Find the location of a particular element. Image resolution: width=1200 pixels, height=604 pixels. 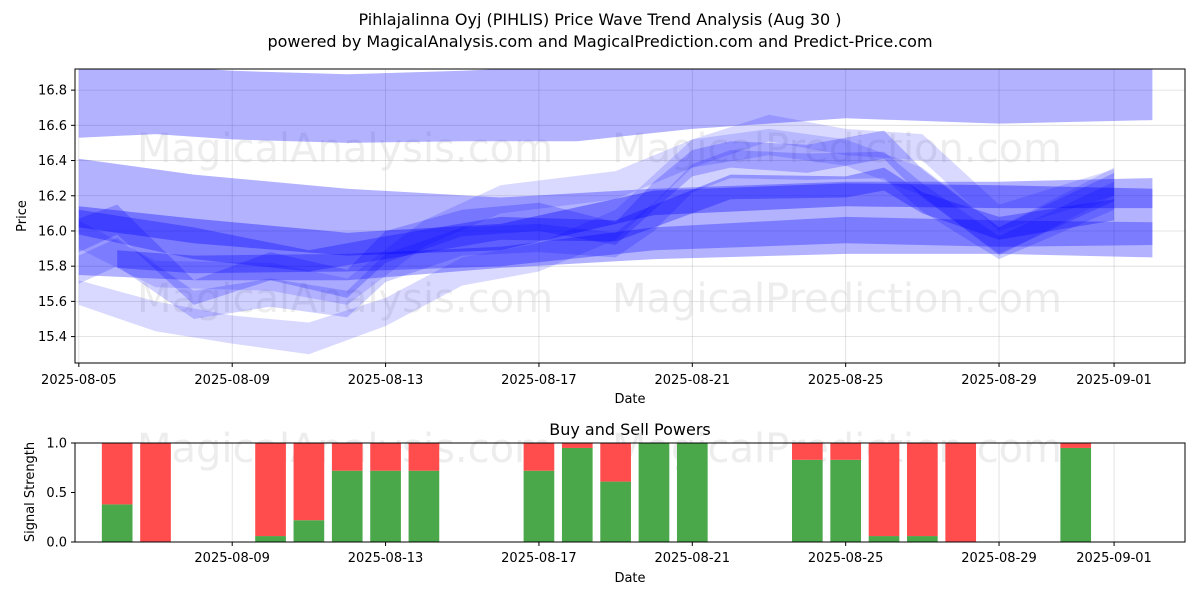

signal-y-axis: 0.0 0.5 1.0 is located at coordinates (60, 494).